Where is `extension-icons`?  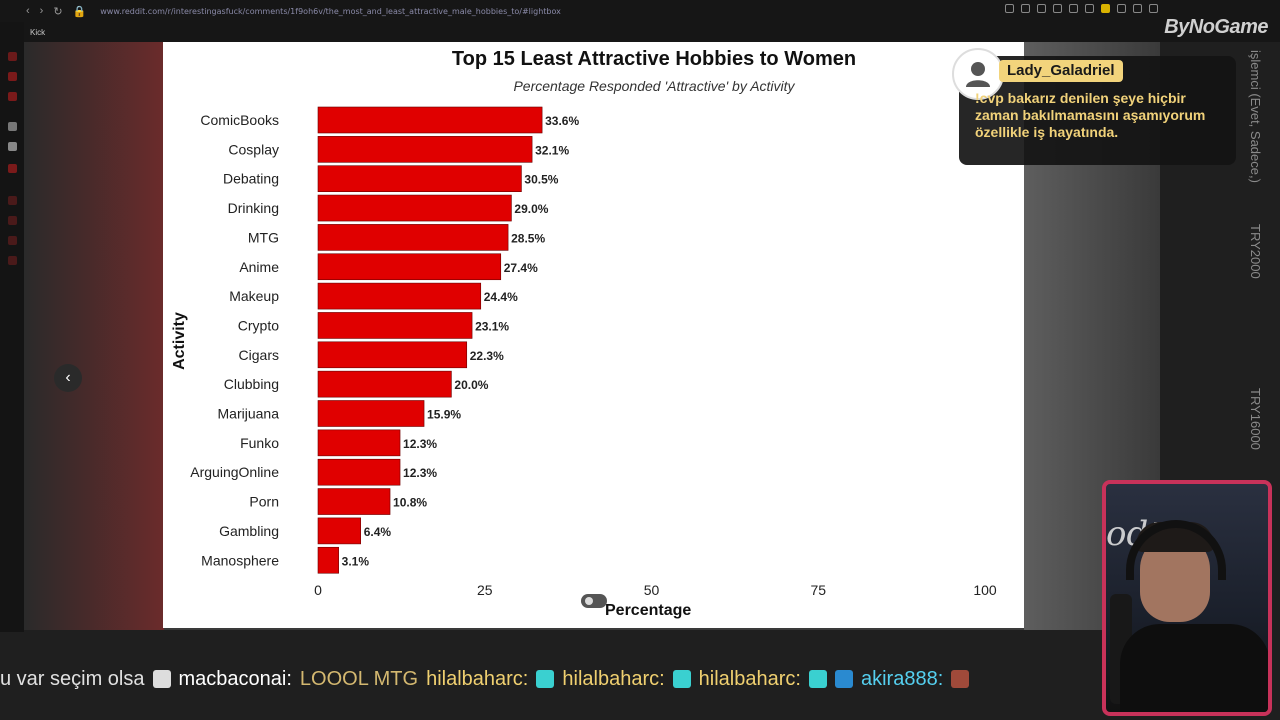
extension-icons is located at coordinates (1081, 8).